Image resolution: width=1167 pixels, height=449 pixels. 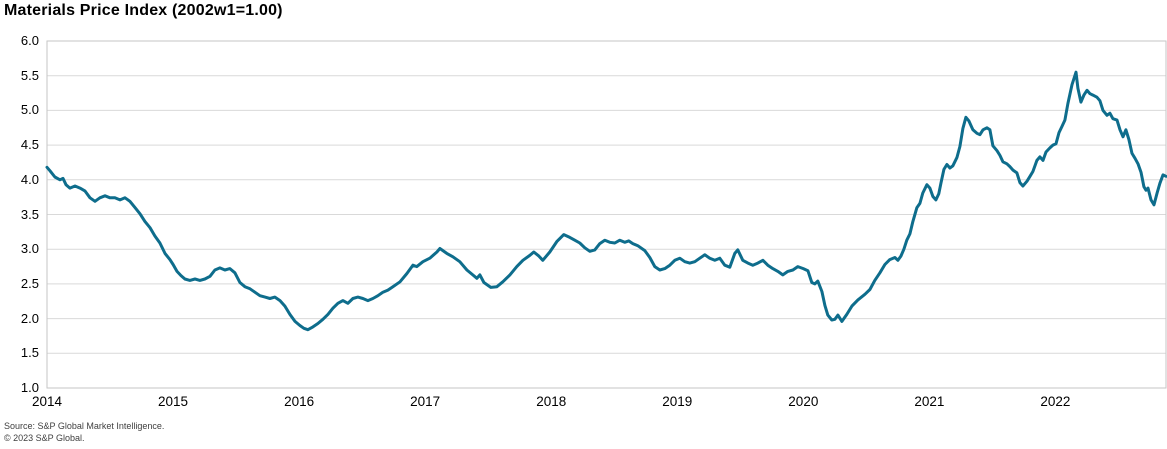 I want to click on y-axis-label: 1.5, so click(x=29, y=353).